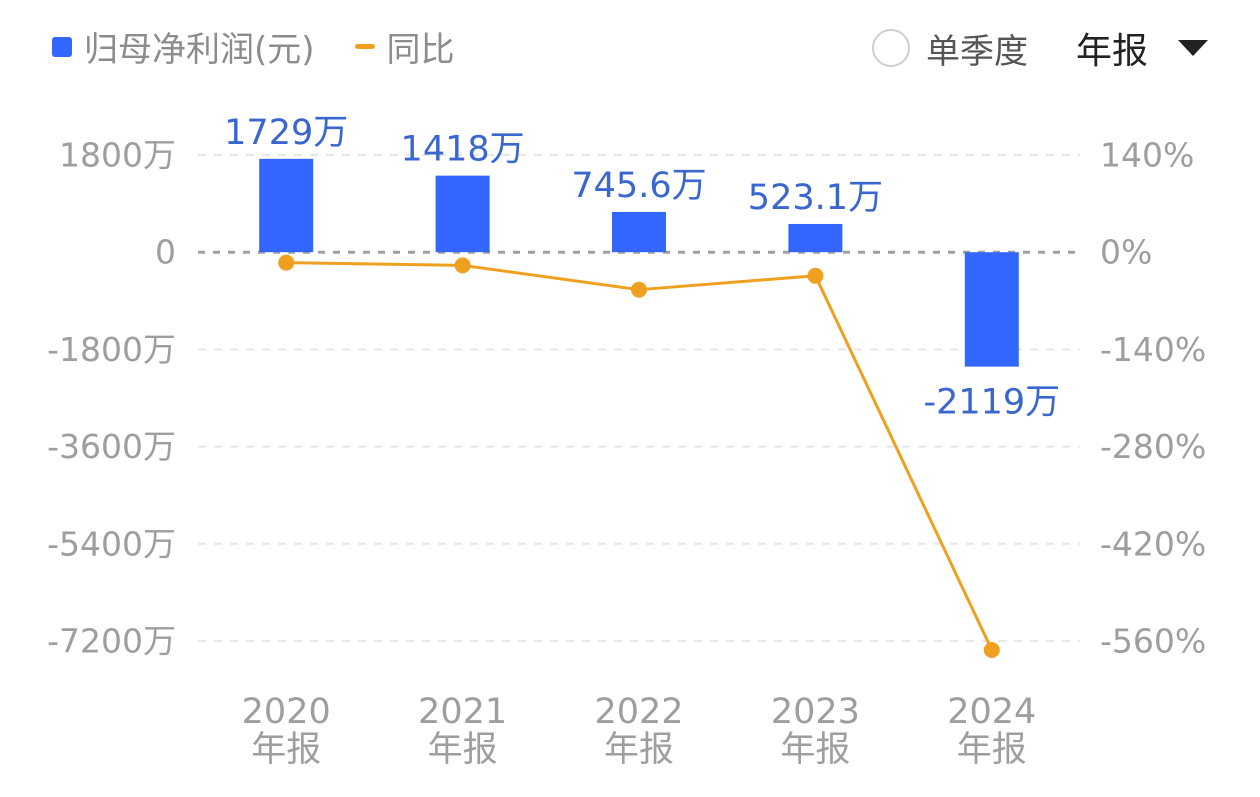 The image size is (1260, 797). Describe the element at coordinates (1039, 48) in the screenshot. I see `chart-controls: 单季度 年报` at that location.